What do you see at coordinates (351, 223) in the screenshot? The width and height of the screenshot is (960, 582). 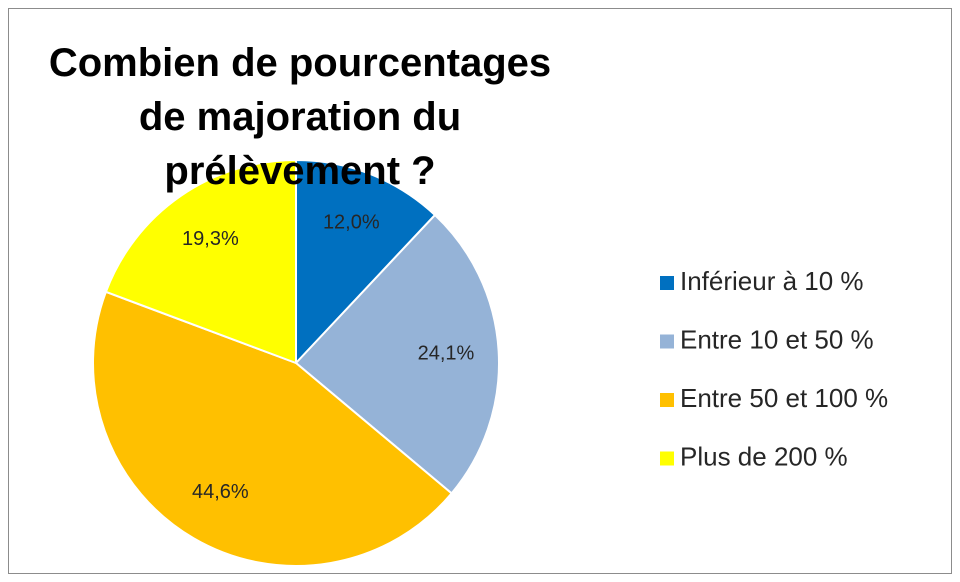 I see `data-label: 12,0%` at bounding box center [351, 223].